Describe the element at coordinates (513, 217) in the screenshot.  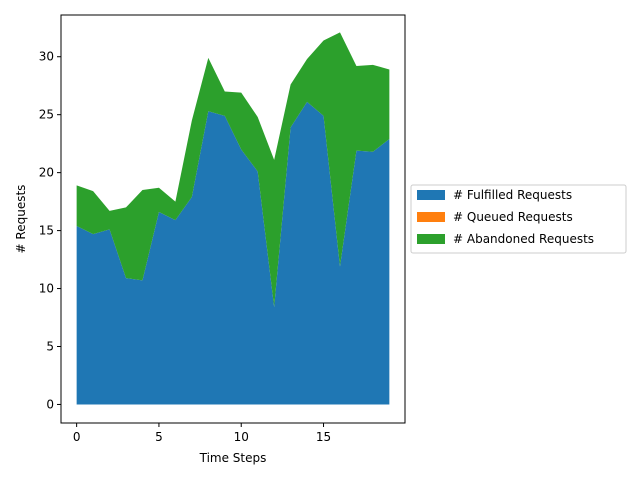
I see `legend-label-queued: # Queued Requests` at that location.